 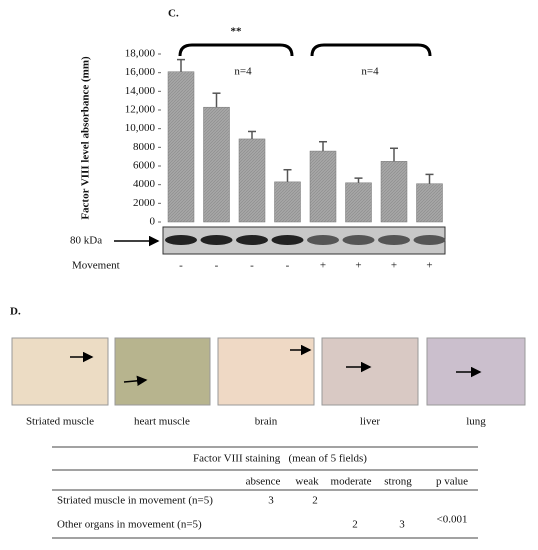 I want to click on row-label: Other organs in movement (n=5), so click(x=129, y=525).